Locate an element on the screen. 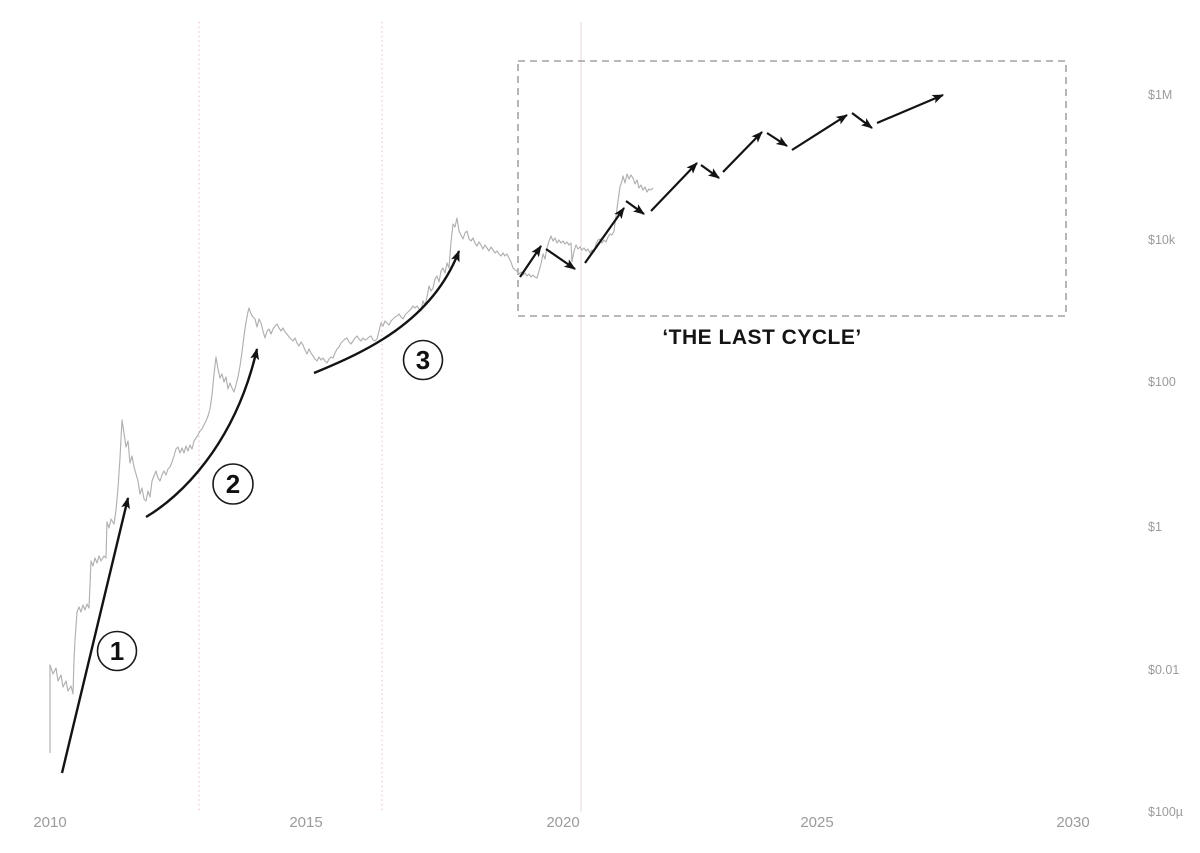 The height and width of the screenshot is (853, 1200). x-axis-tick-label: 2015 is located at coordinates (305, 822).